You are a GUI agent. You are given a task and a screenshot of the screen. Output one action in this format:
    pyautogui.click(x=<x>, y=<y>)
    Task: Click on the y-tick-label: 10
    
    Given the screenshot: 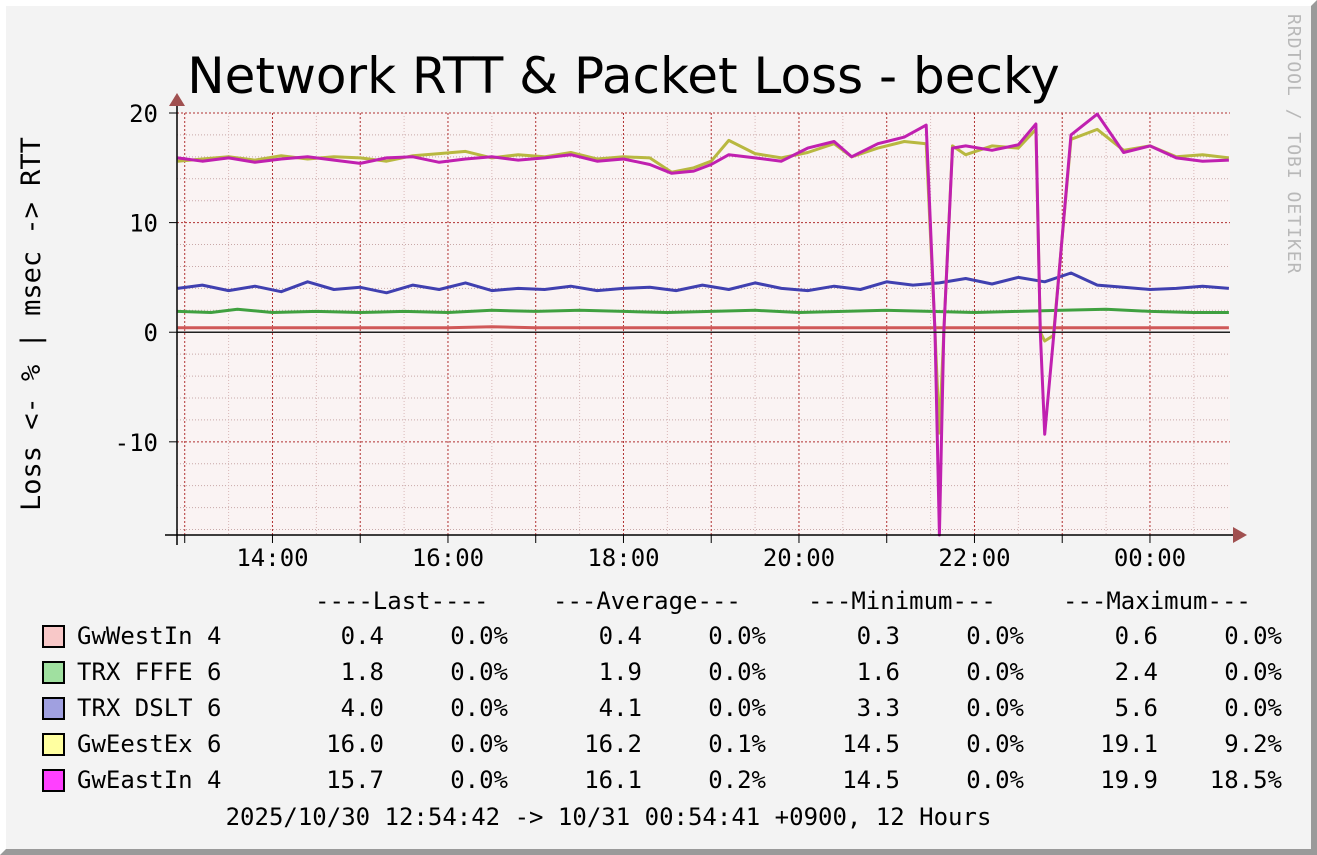 What is the action you would take?
    pyautogui.click(x=143, y=224)
    